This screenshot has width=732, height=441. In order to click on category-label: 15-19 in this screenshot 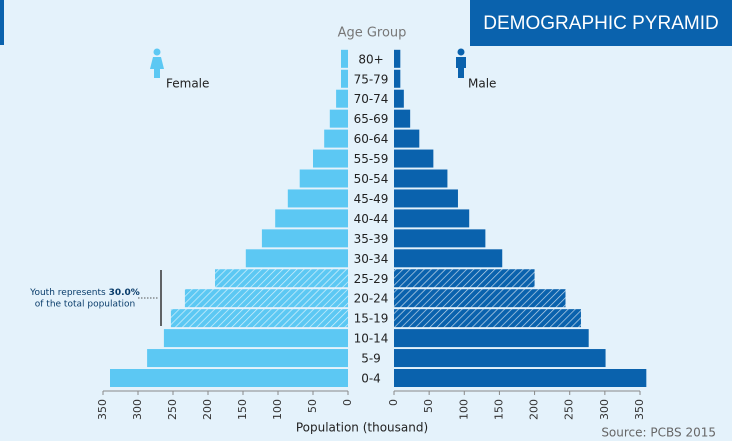, I will do `click(371, 319)`.